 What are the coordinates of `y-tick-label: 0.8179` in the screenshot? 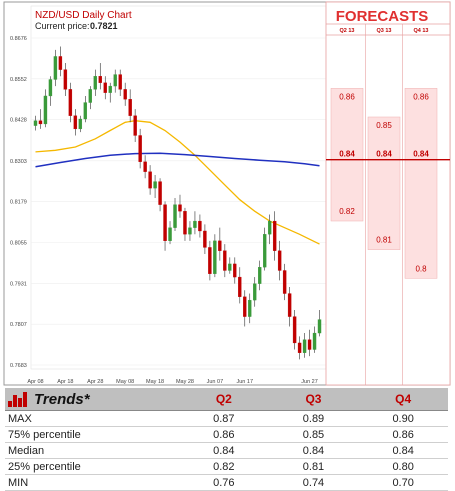 It's located at (18, 203).